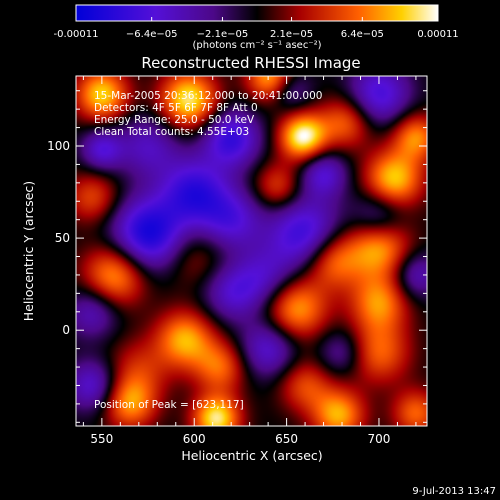 This screenshot has width=500, height=500. Describe the element at coordinates (379, 439) in the screenshot. I see `x-tick-label: 700` at that location.